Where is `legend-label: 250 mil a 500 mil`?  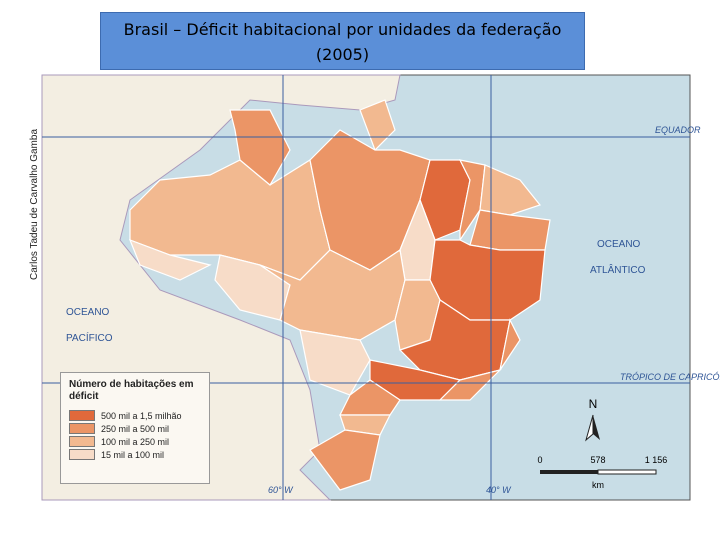 legend-label: 250 mil a 500 mil is located at coordinates (135, 428).